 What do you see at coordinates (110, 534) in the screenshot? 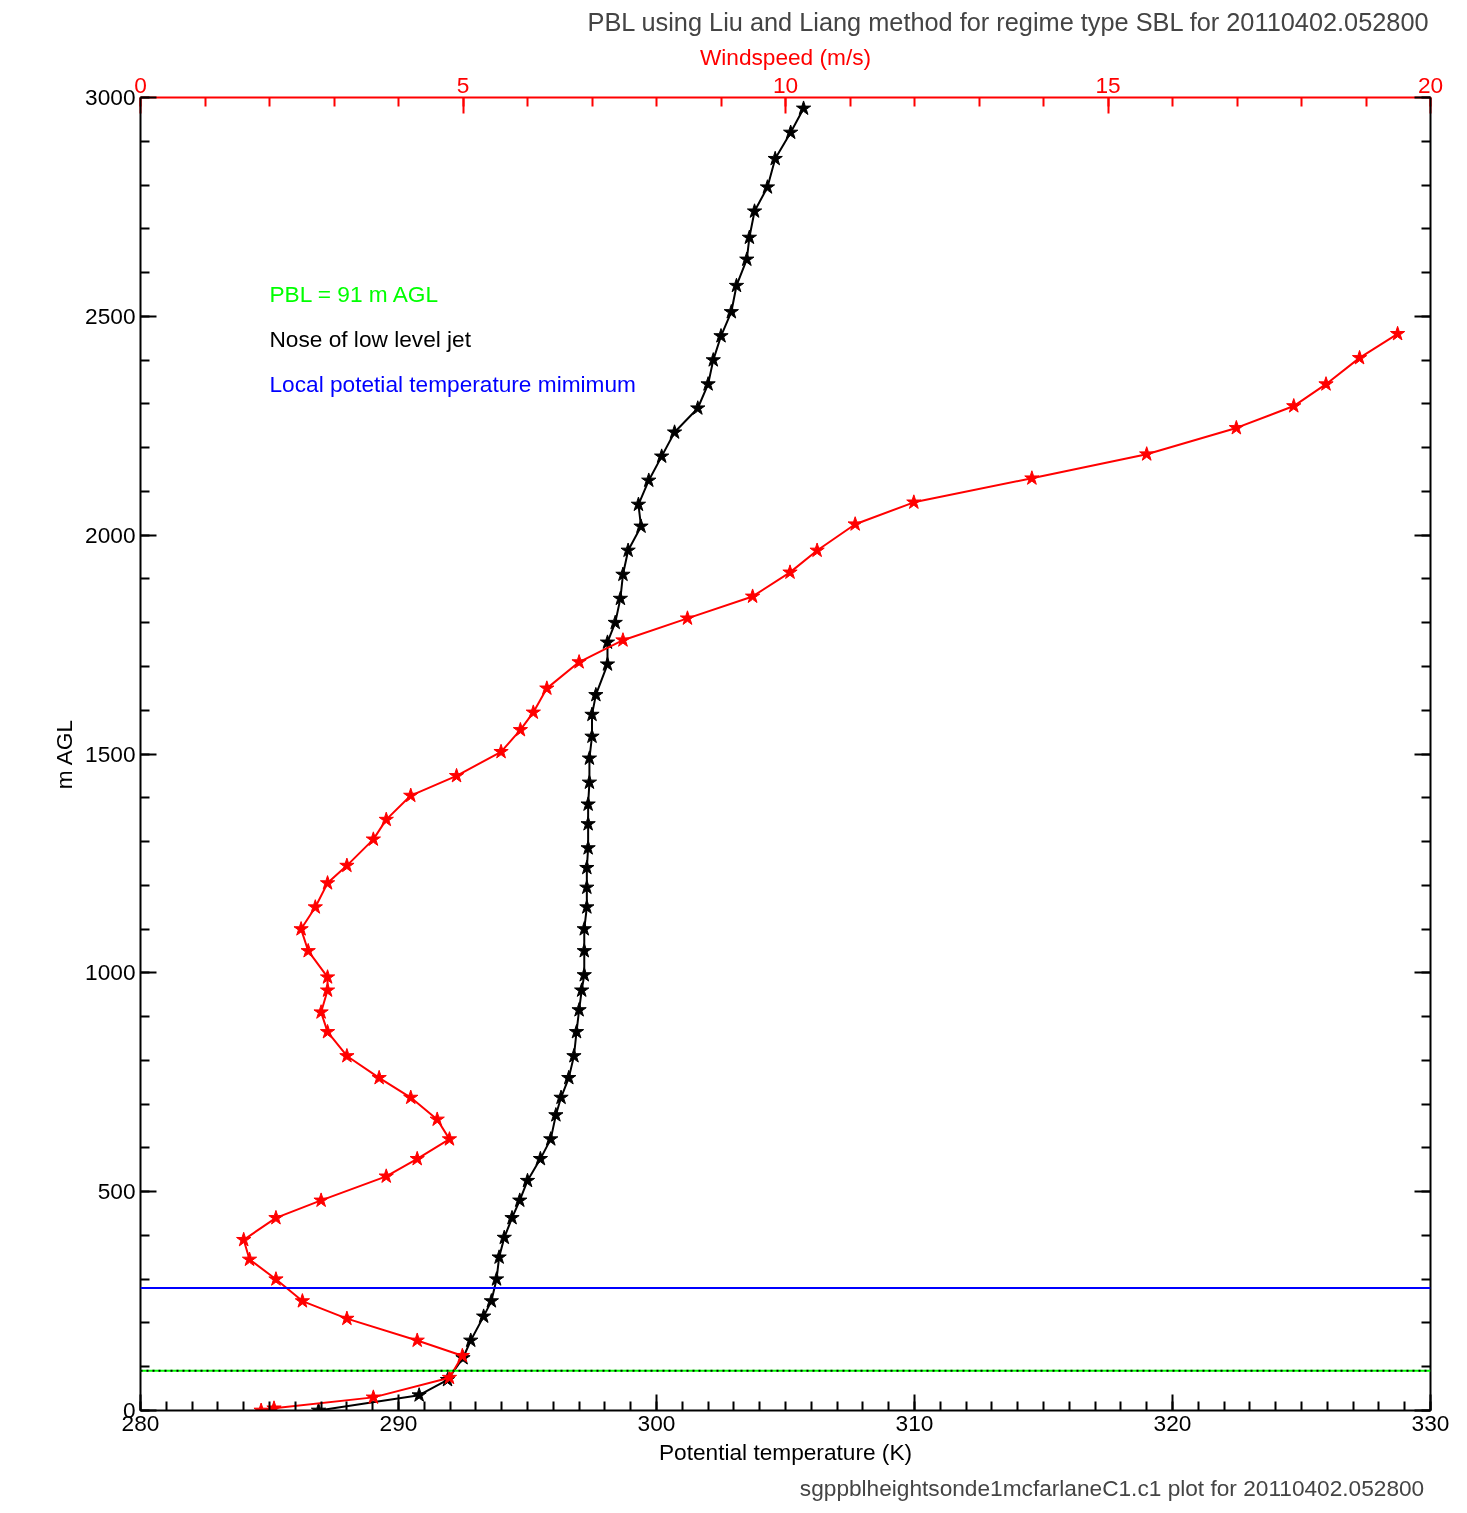
I see `y-tick-label: 2000` at bounding box center [110, 534].